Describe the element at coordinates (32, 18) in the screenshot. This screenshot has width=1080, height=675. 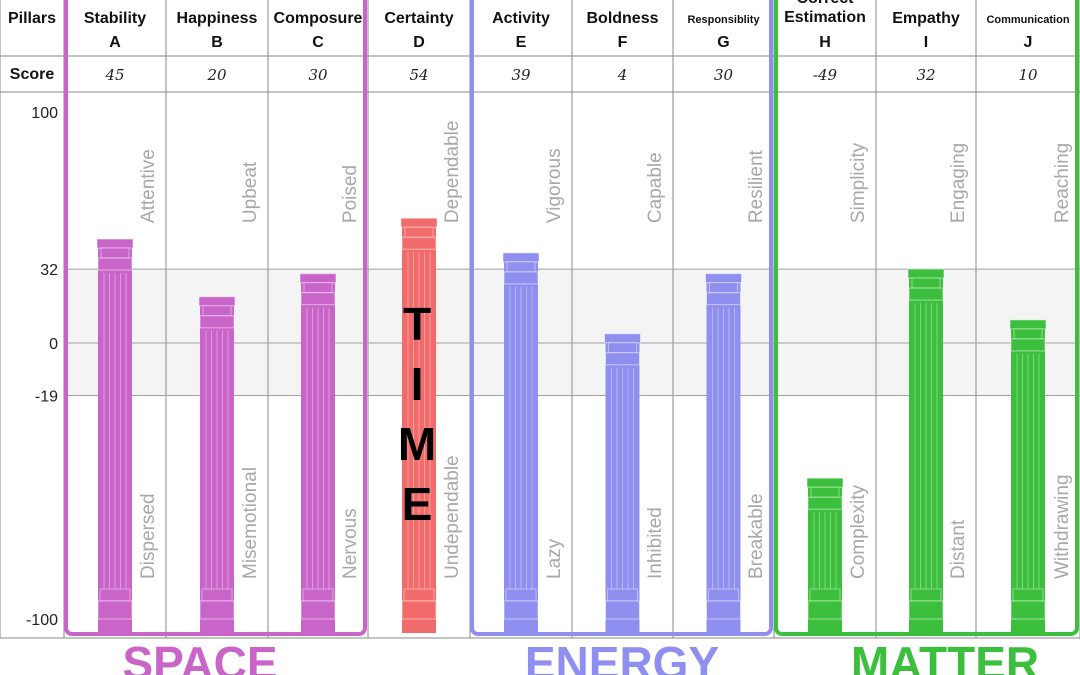
I see `row-label-pillars: Pillars` at that location.